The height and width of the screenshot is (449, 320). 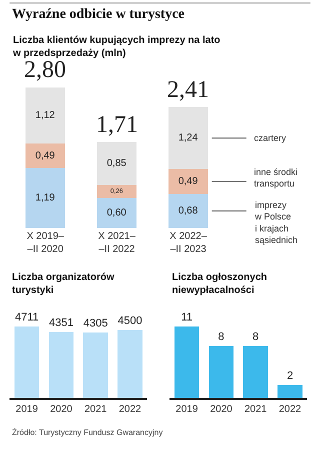 I want to click on chart-title: Wyraźne odbicie w turystyce, so click(x=98, y=14).